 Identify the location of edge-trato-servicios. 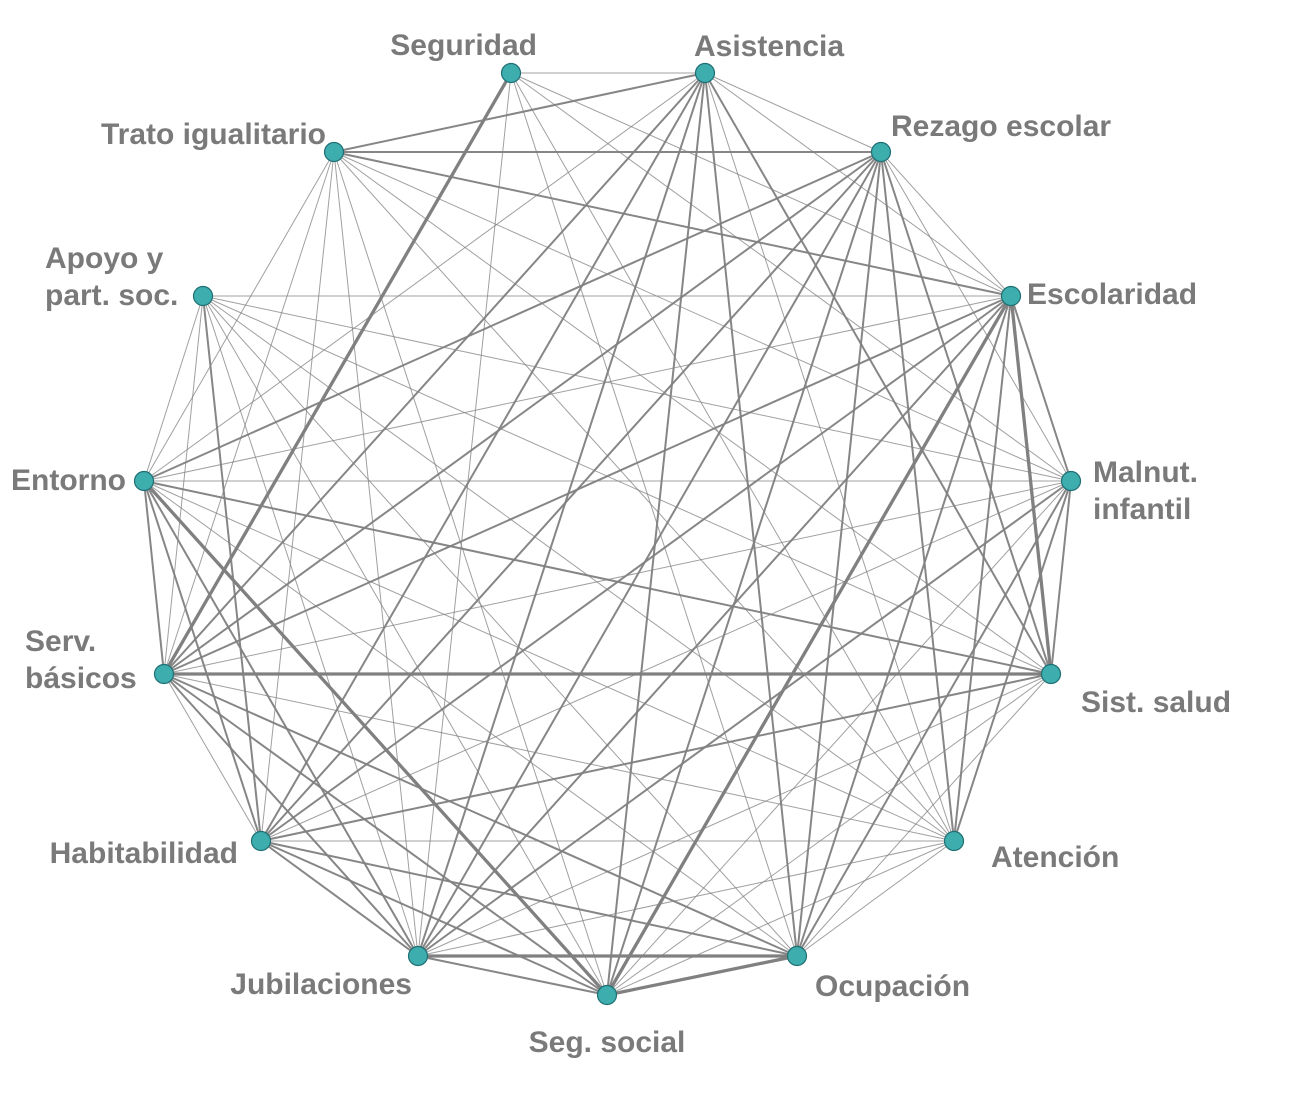
(249, 413).